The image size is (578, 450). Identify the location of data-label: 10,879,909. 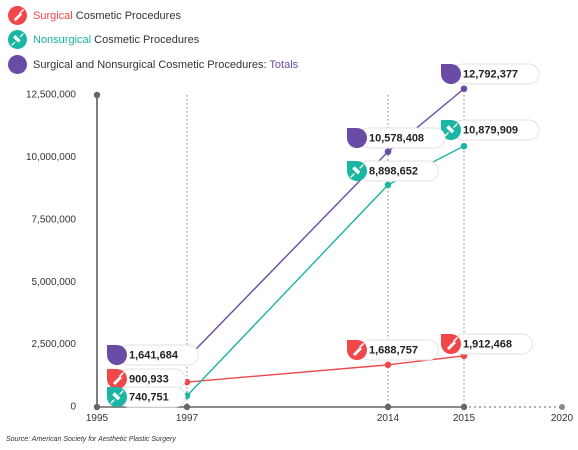
(490, 130).